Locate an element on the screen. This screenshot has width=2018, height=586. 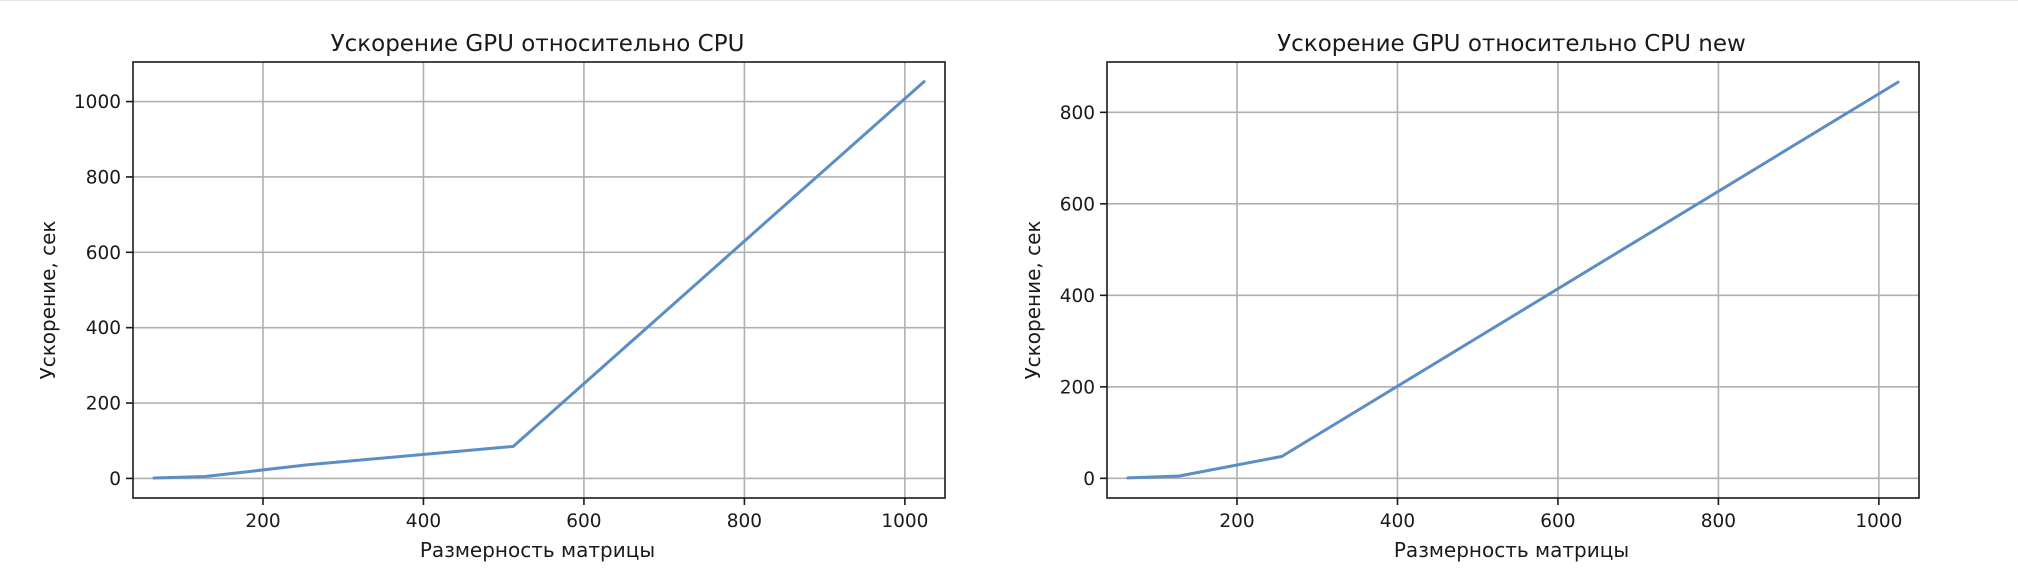
top-rule is located at coordinates (1009, 0).